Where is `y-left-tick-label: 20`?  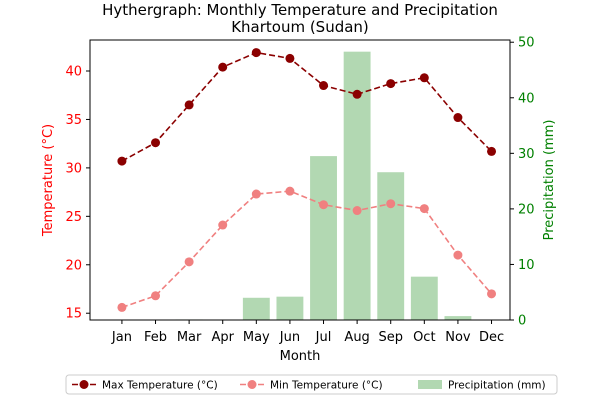 y-left-tick-label: 20 is located at coordinates (73, 265).